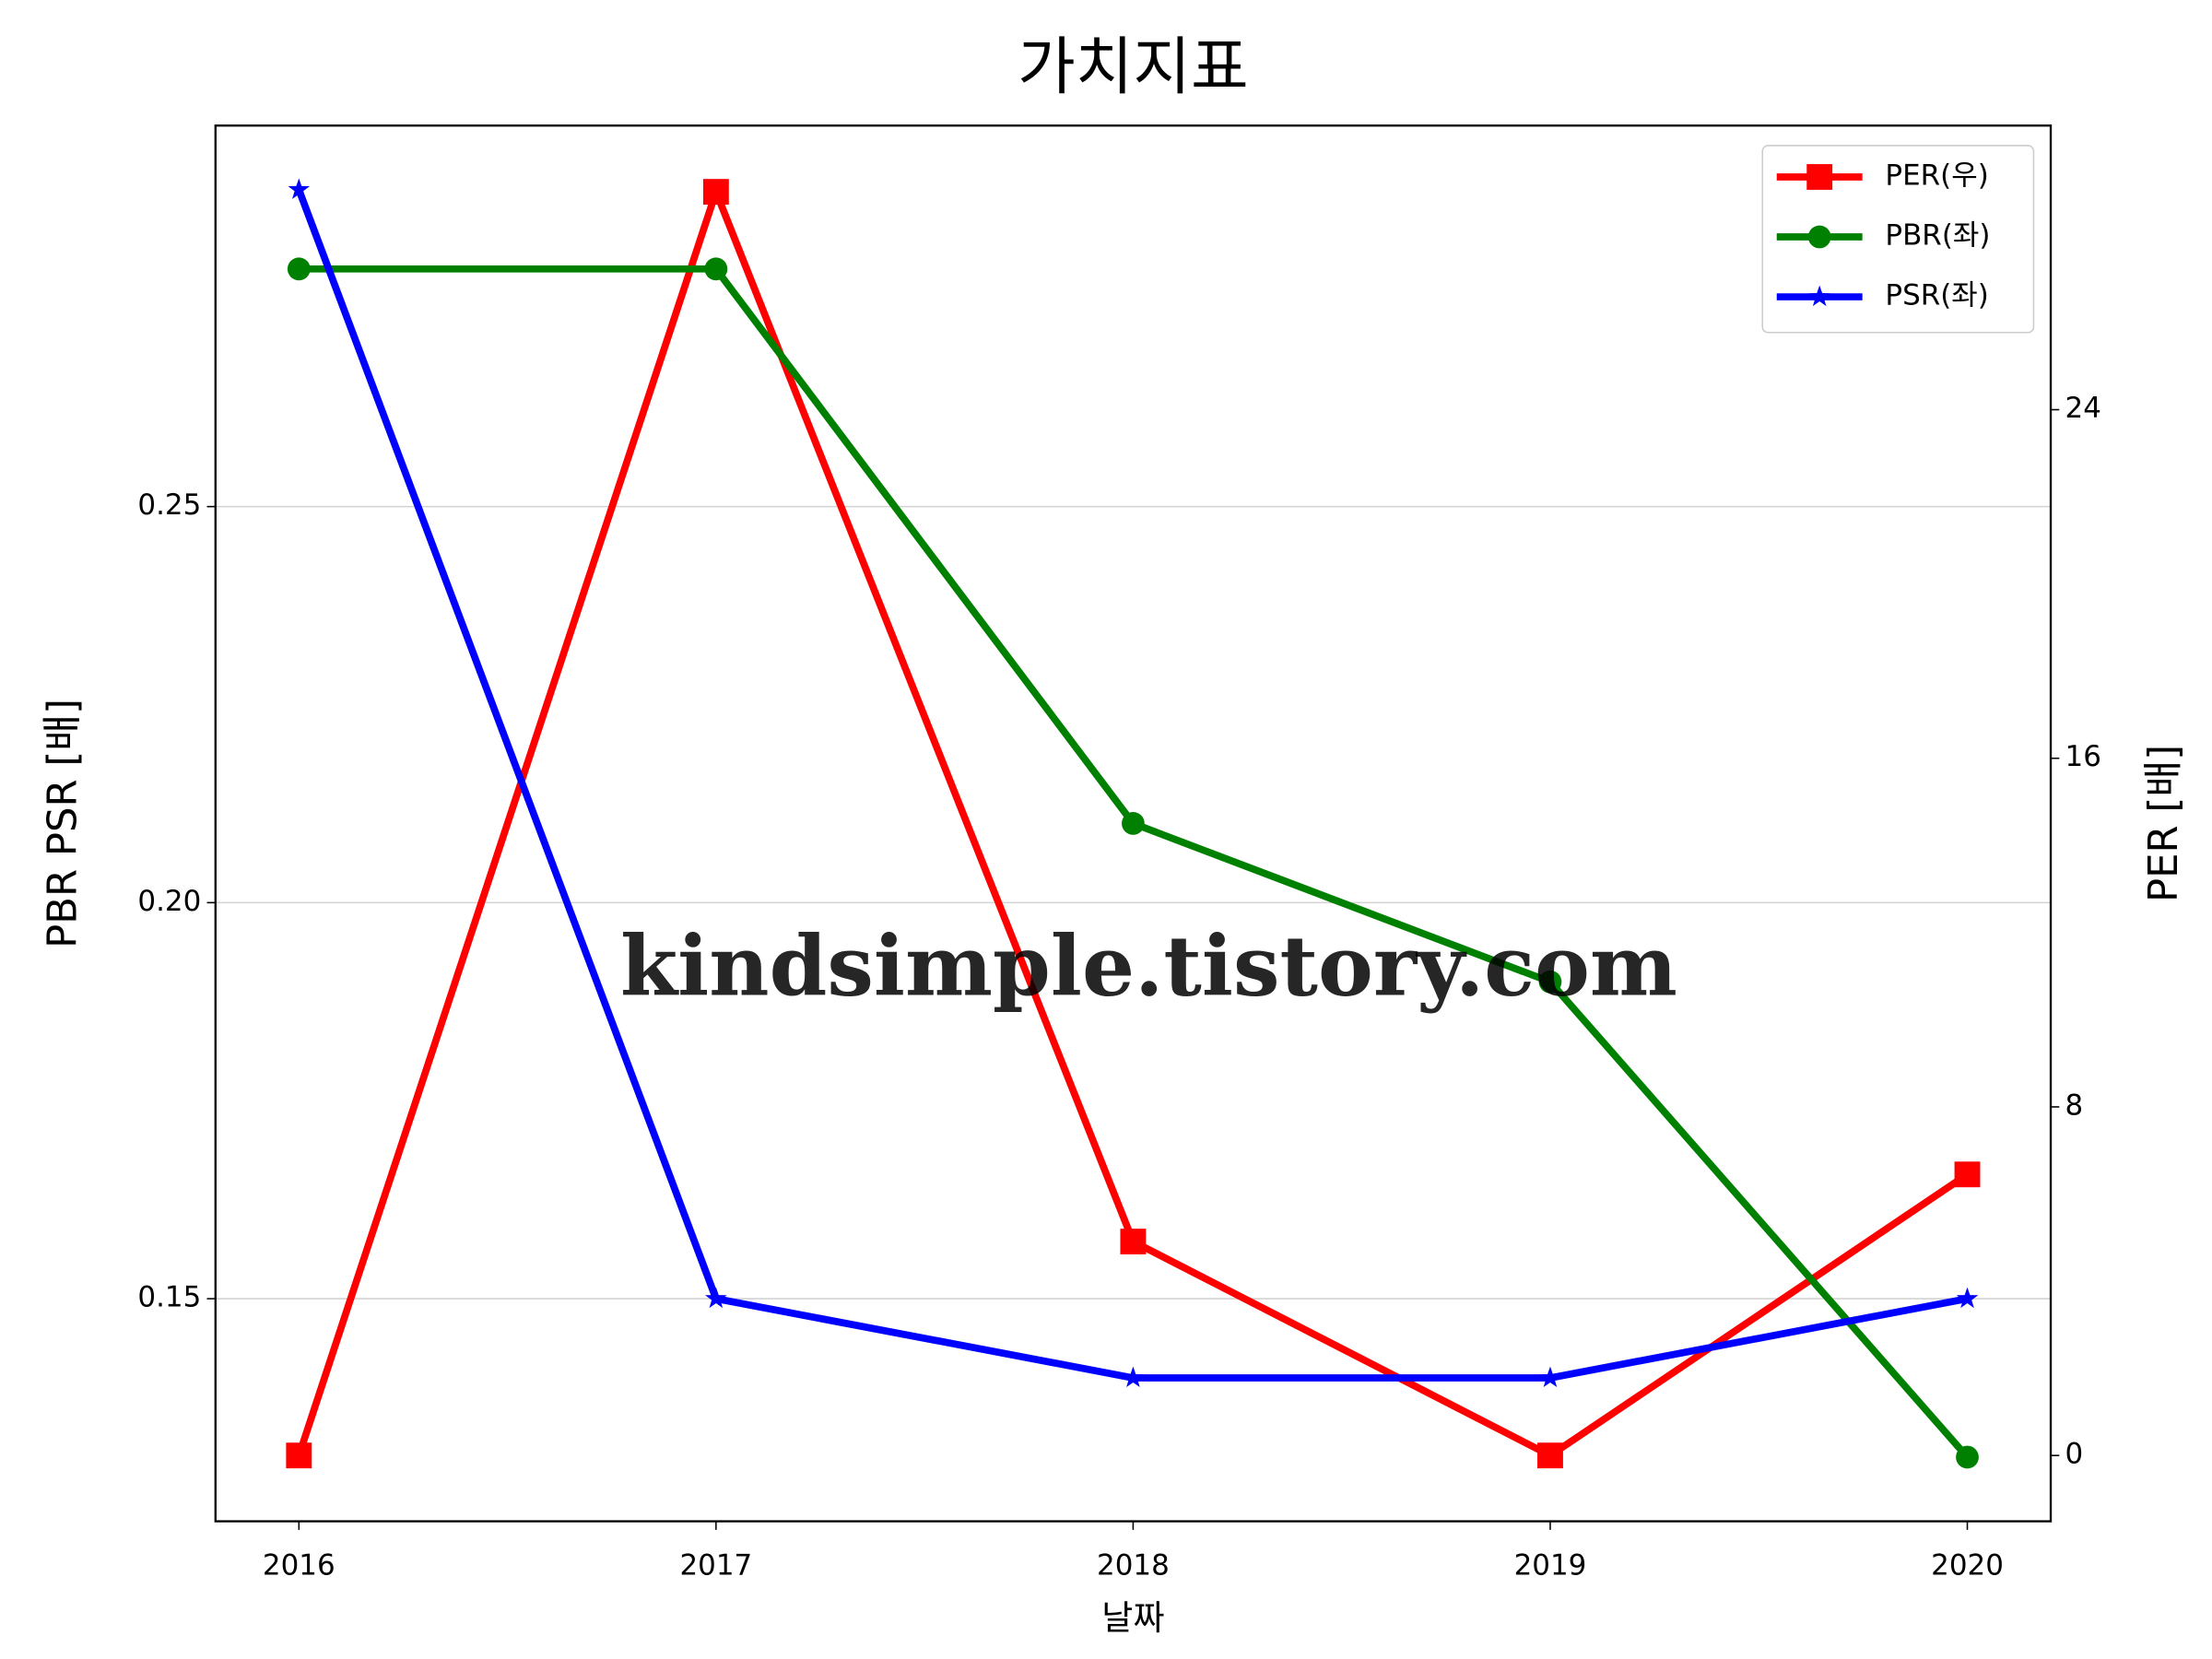  I want to click on y-axis-label: PBR PSR [배], so click(64, 823).